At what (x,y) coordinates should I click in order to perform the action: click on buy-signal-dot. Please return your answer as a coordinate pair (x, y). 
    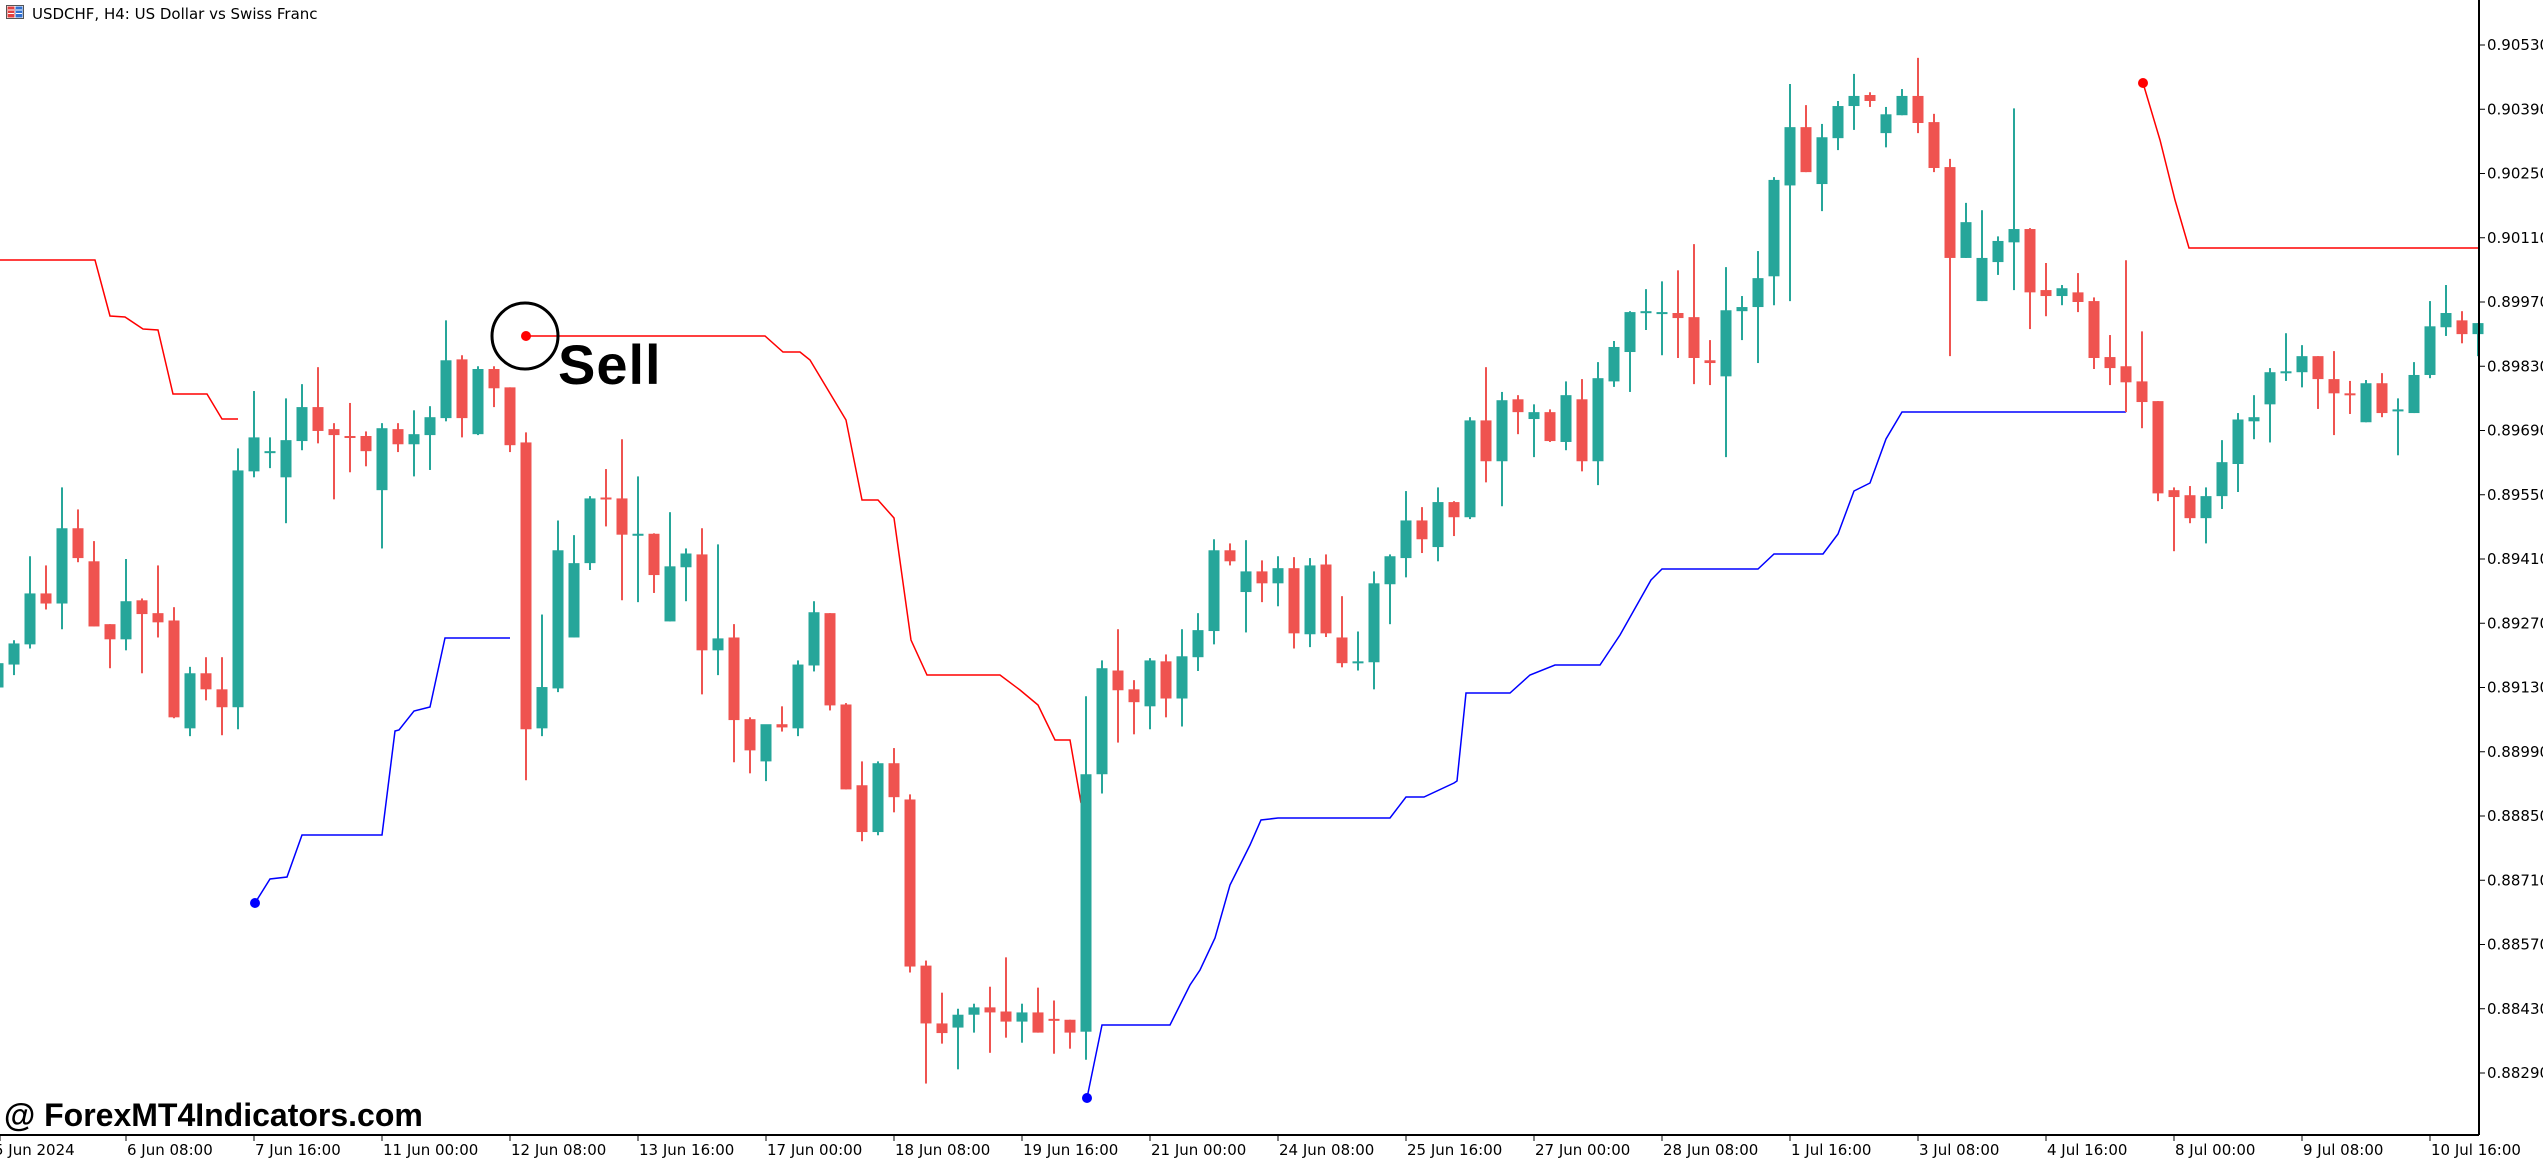
    Looking at the image, I should click on (1087, 1098).